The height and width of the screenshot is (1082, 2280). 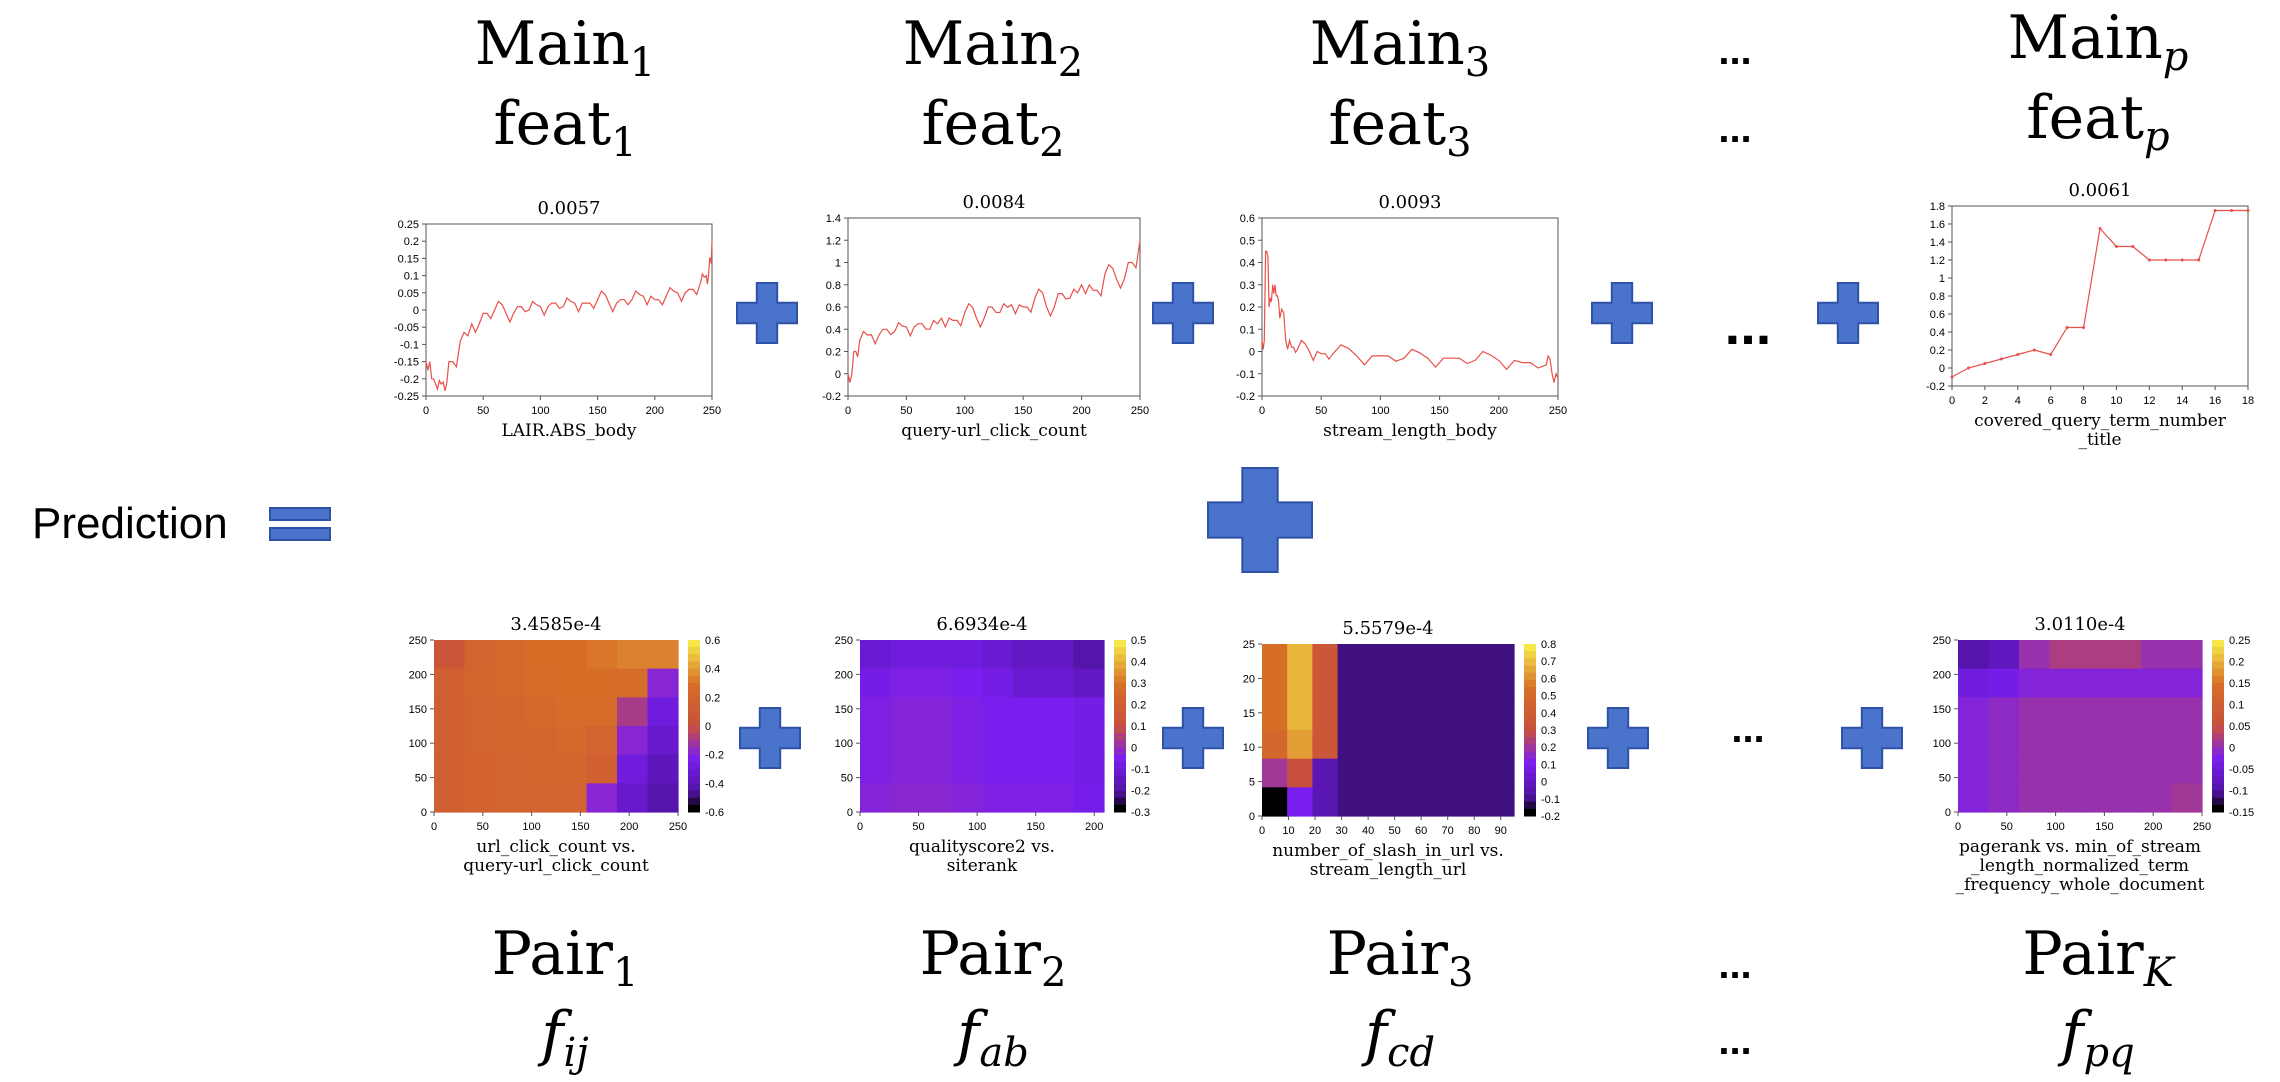 What do you see at coordinates (1247, 330) in the screenshot?
I see `y-tick-label: 0.1` at bounding box center [1247, 330].